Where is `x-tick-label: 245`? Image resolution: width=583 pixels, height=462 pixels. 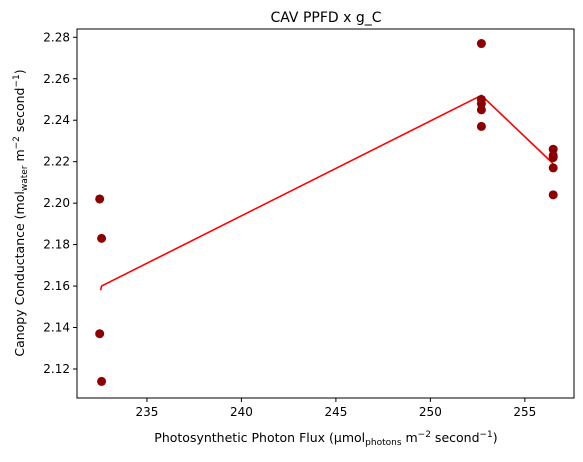
x-tick-label: 245 is located at coordinates (335, 412).